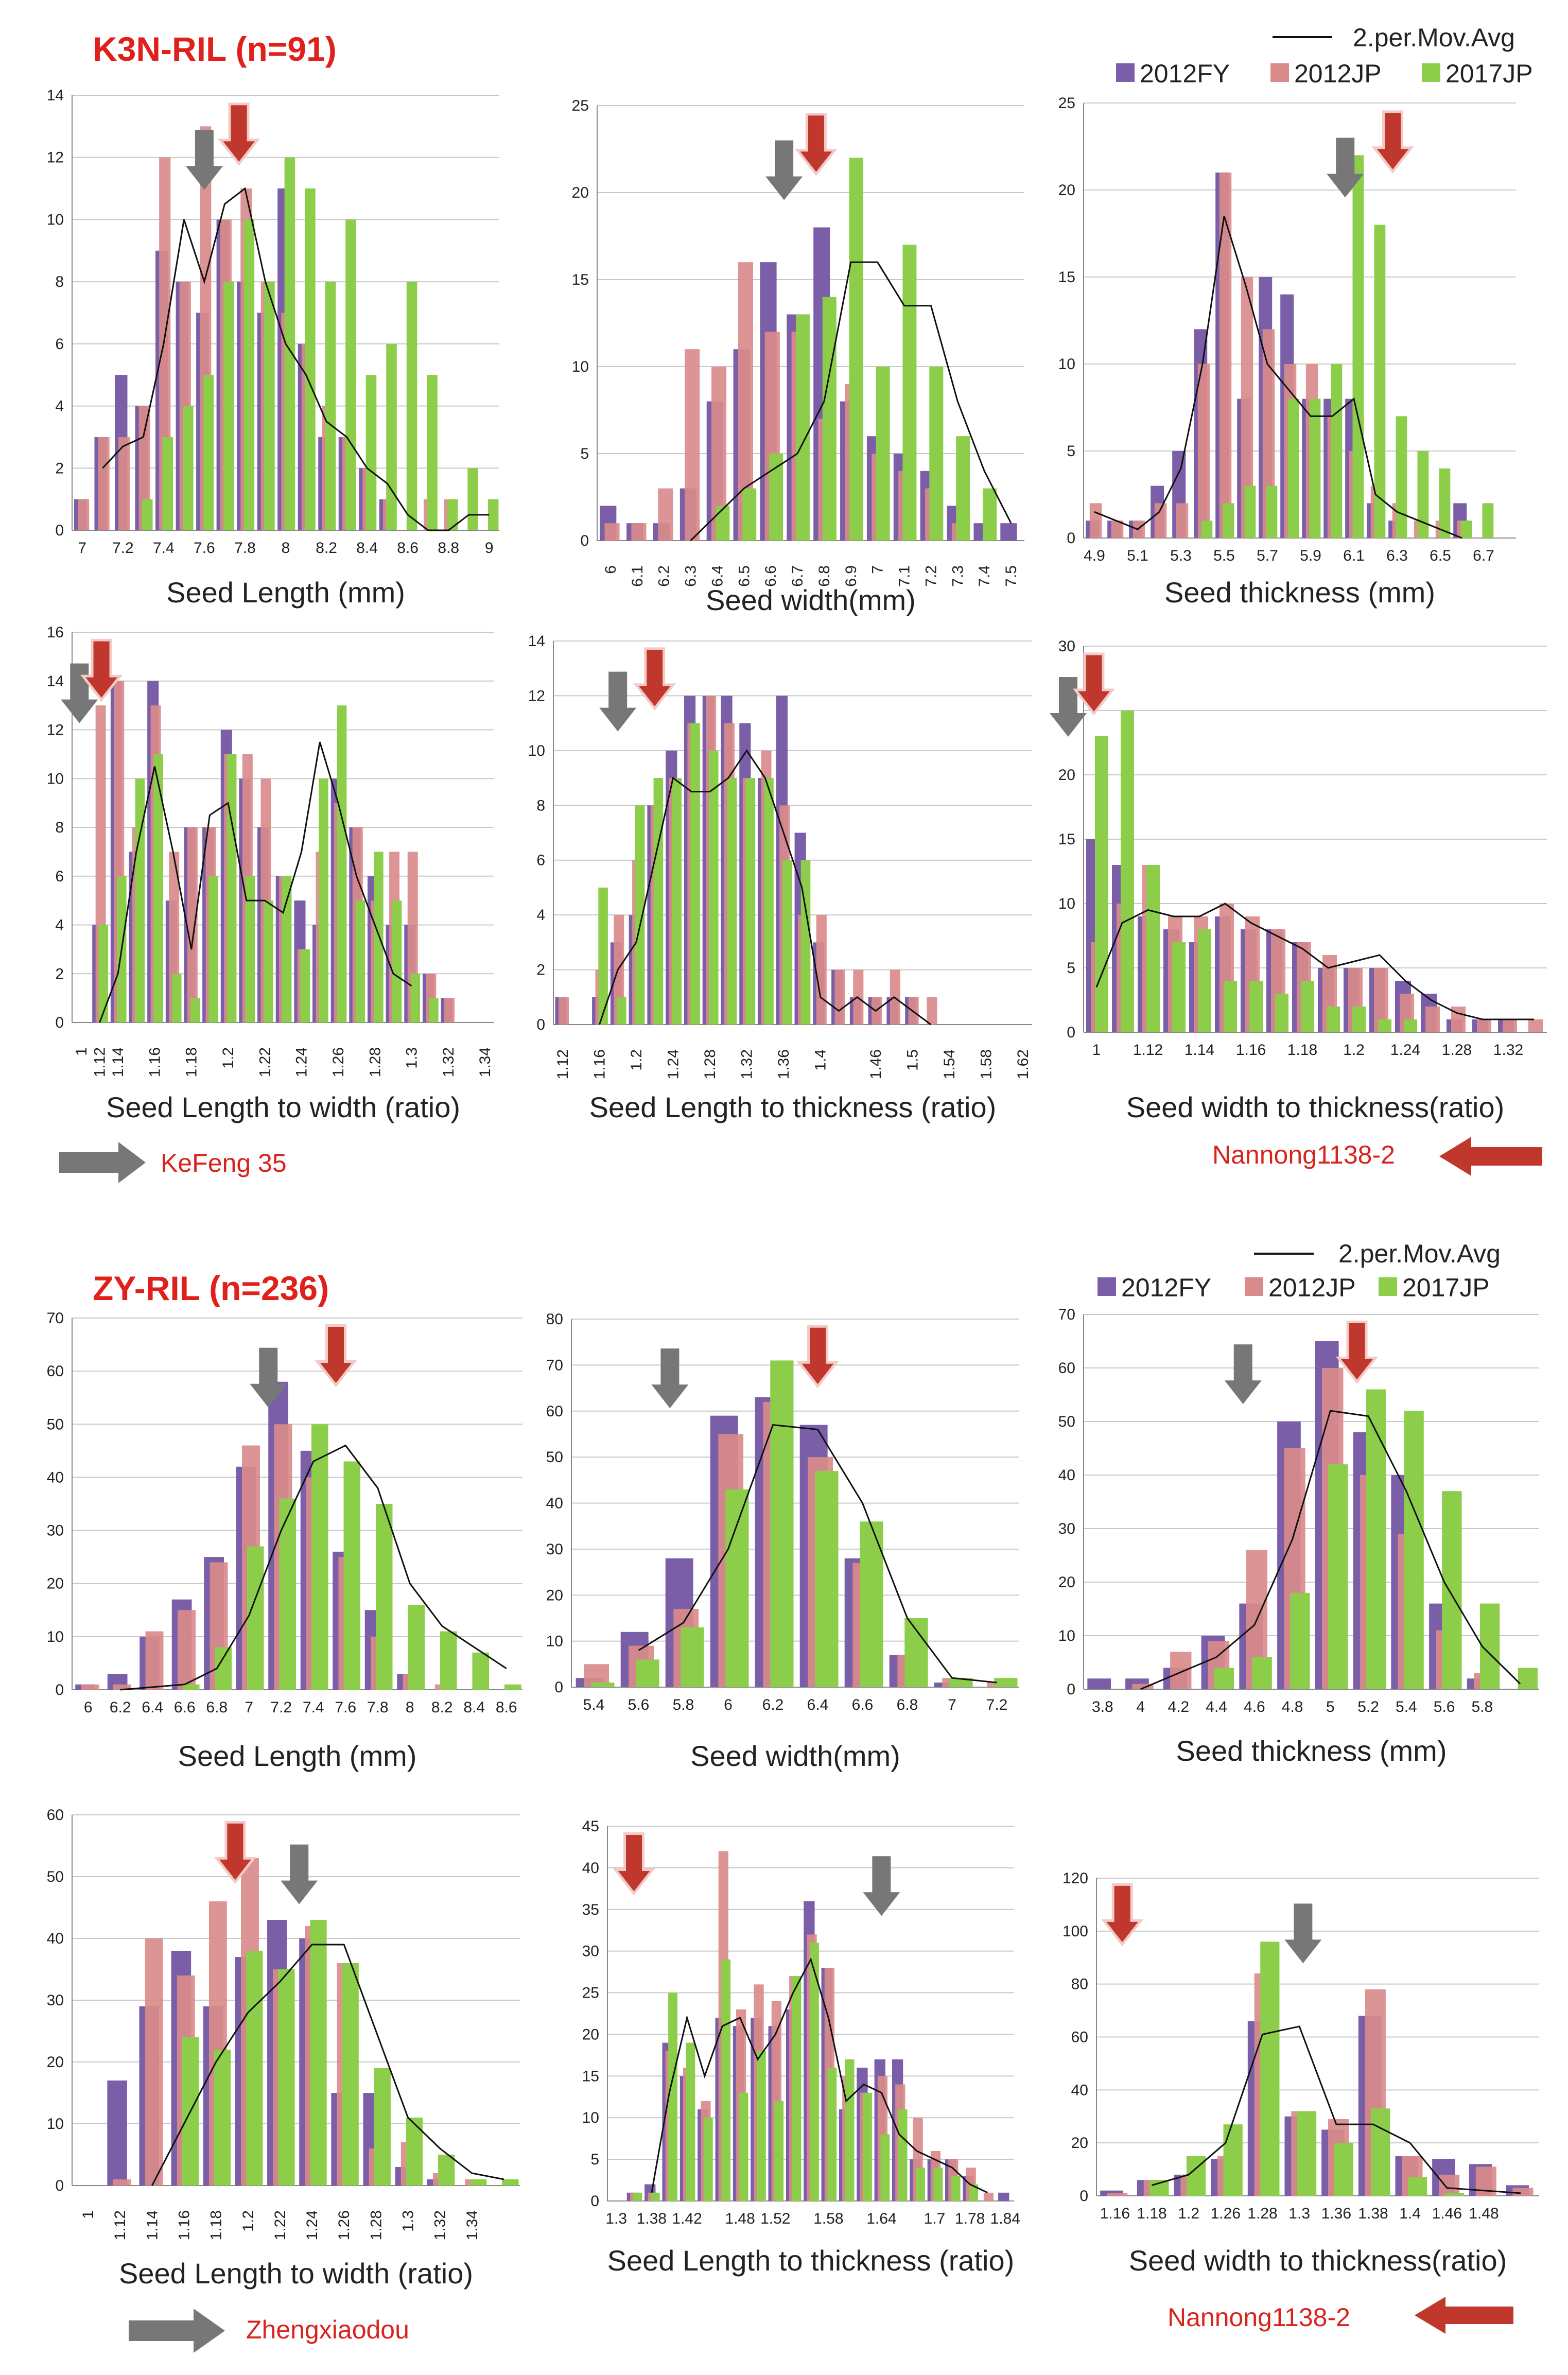 The width and height of the screenshot is (1568, 2375). Describe the element at coordinates (1094, 555) in the screenshot. I see `x-tick-label: 4.9` at that location.